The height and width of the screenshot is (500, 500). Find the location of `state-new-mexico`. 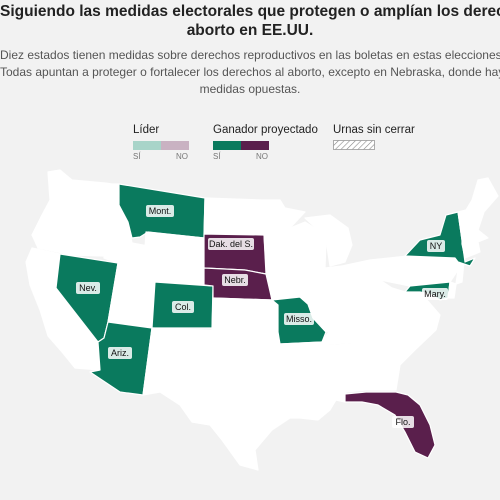

state-new-mexico is located at coordinates (174, 361).